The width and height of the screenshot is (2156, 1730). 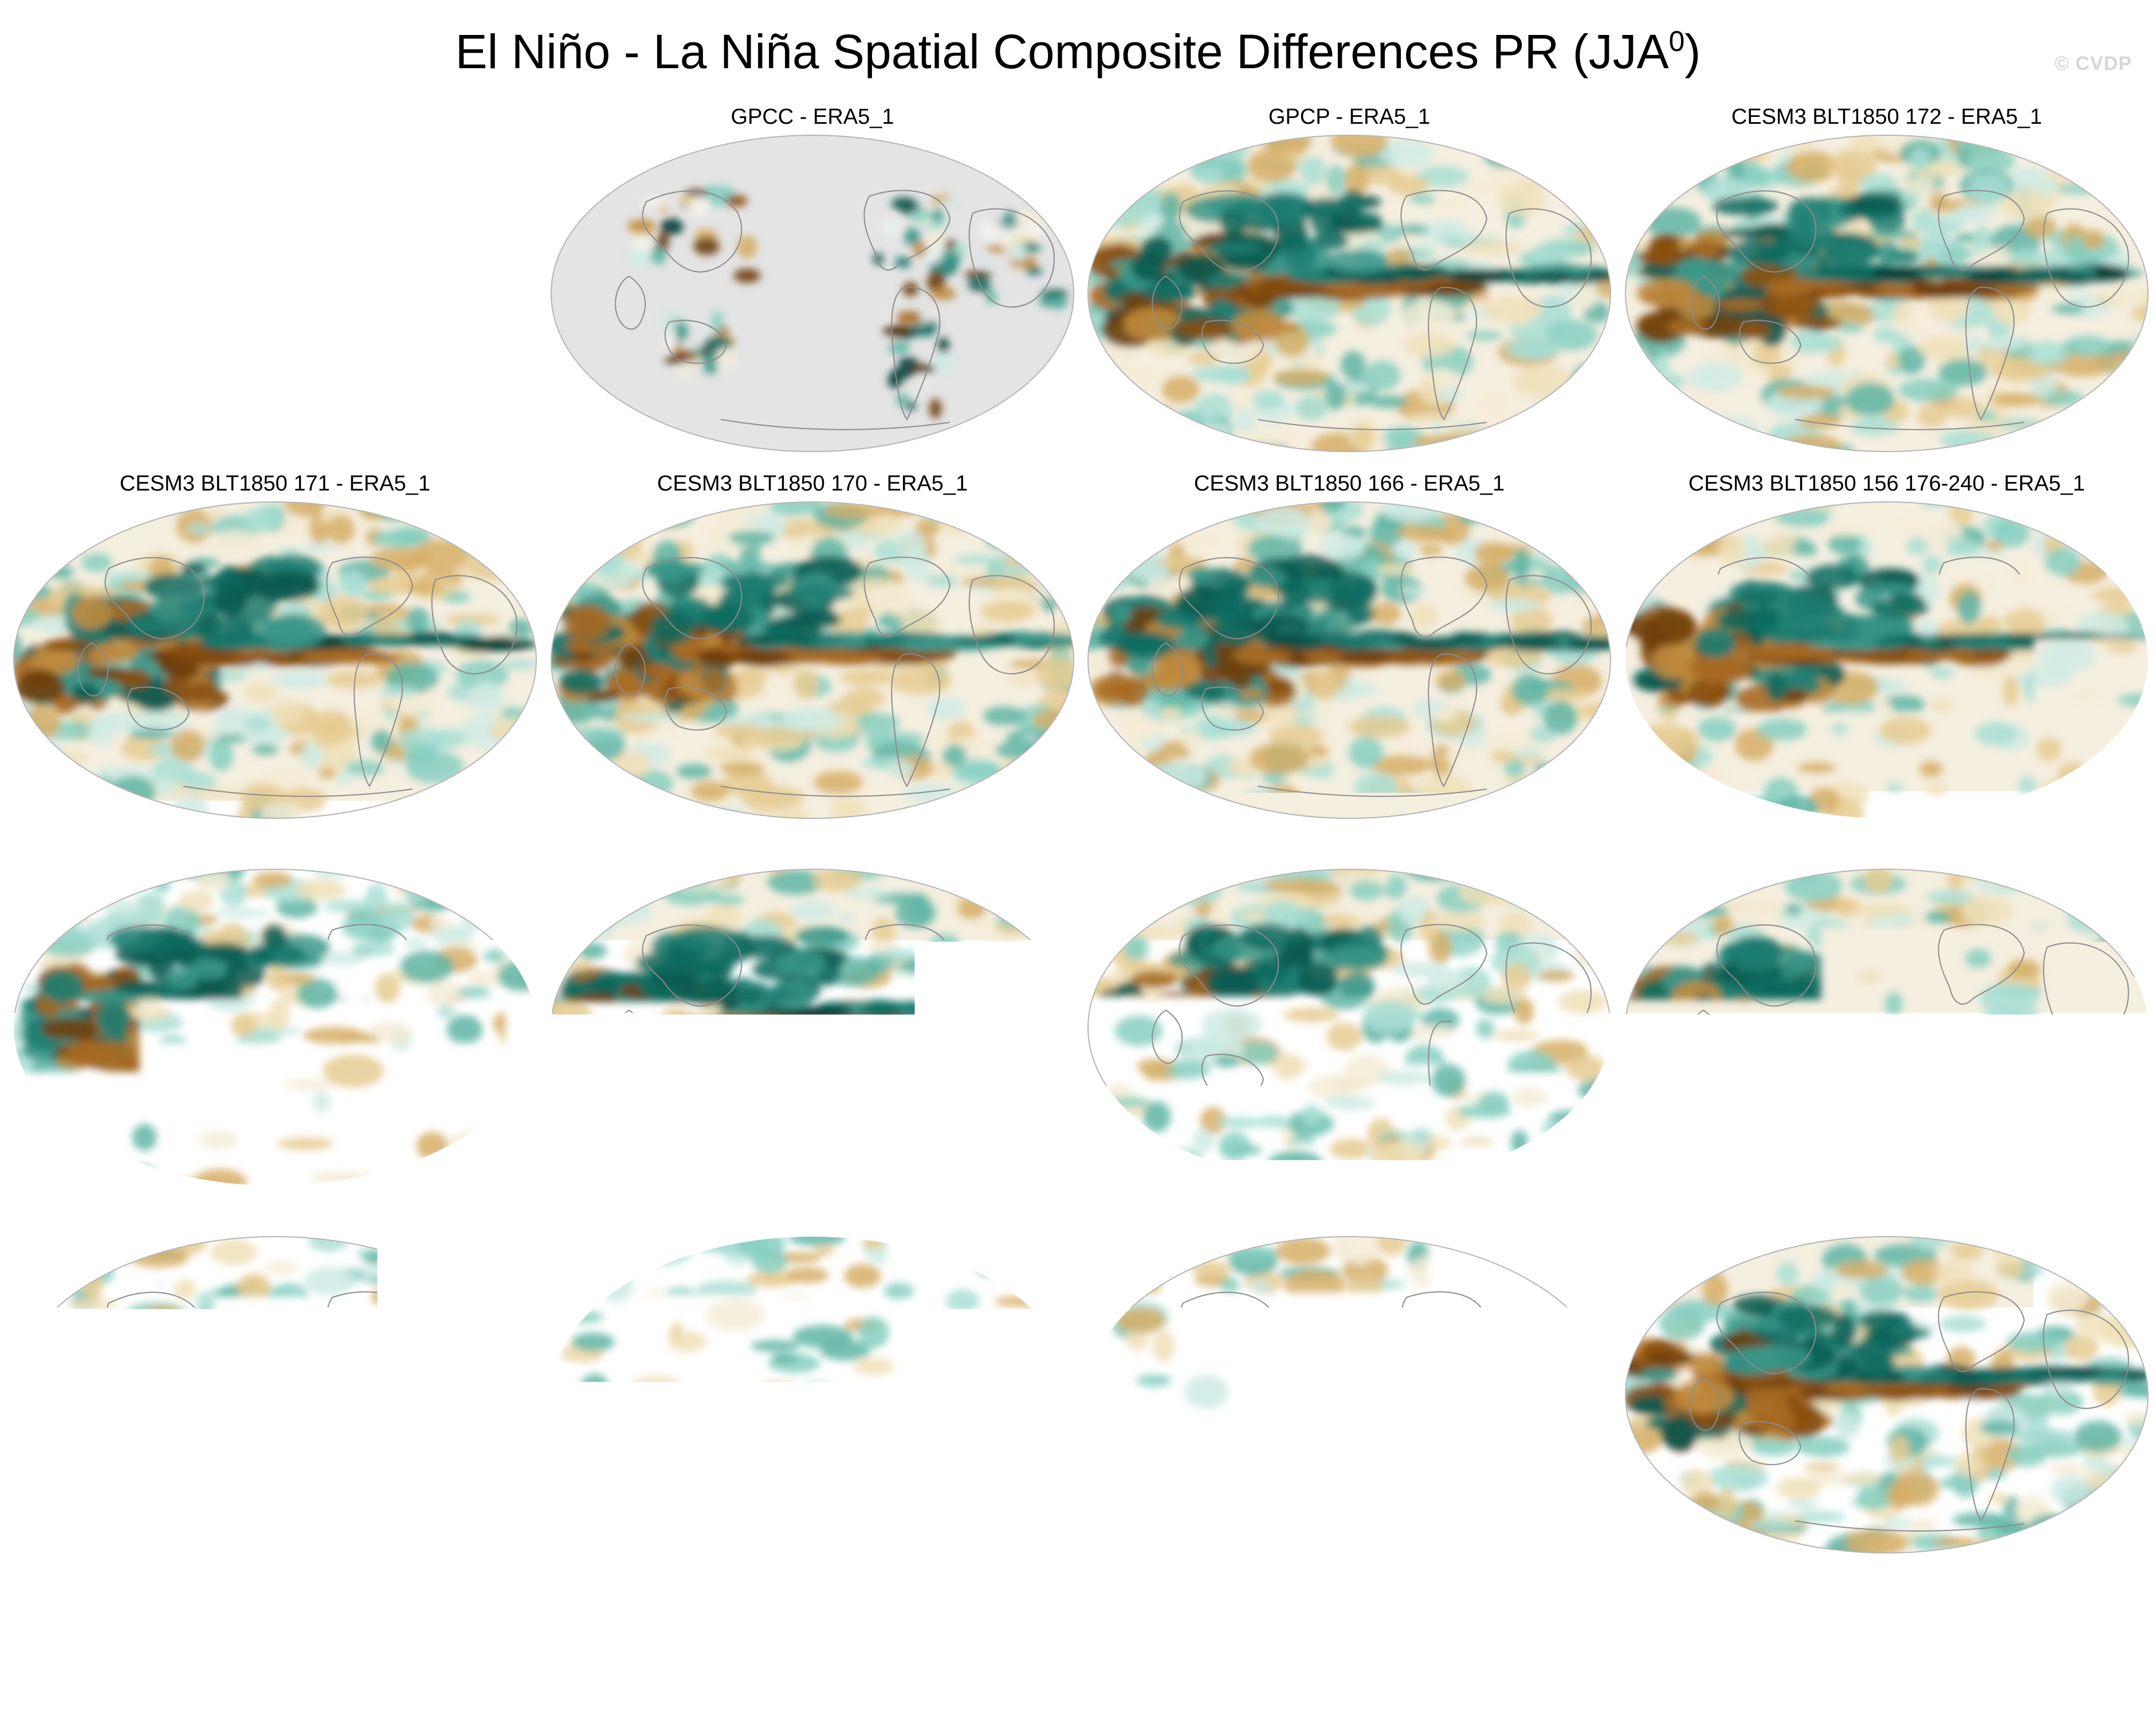 What do you see at coordinates (275, 1218) in the screenshot?
I see `panel-title: CESM2 piControl D - ERA5_1` at bounding box center [275, 1218].